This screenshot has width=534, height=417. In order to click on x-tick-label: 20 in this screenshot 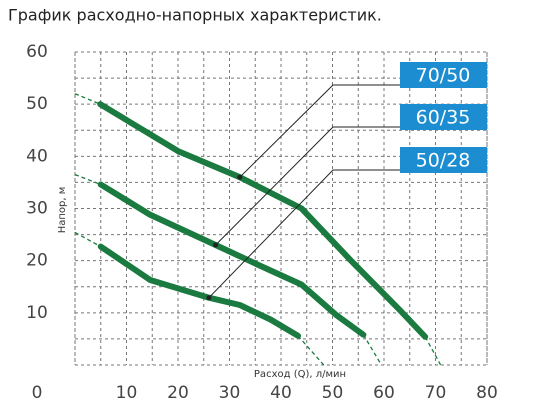, I will do `click(178, 393)`.